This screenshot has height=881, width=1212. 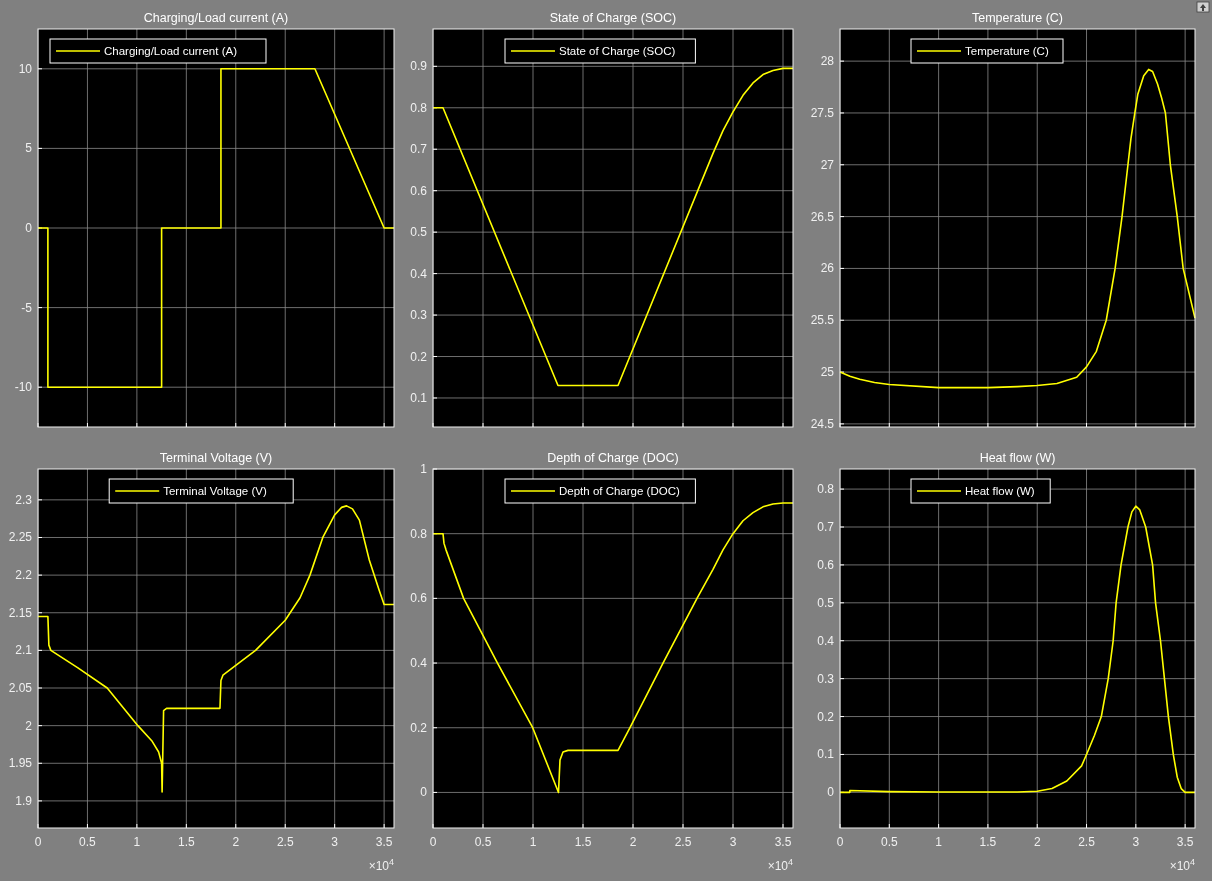 I want to click on y-tick-label: 27, so click(x=827, y=164).